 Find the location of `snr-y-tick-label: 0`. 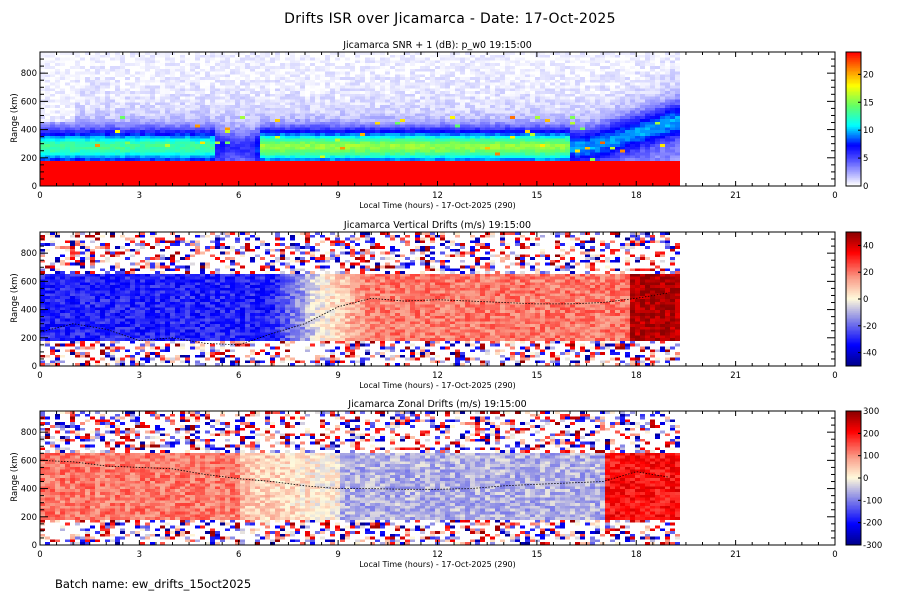

snr-y-tick-label: 0 is located at coordinates (34, 187).